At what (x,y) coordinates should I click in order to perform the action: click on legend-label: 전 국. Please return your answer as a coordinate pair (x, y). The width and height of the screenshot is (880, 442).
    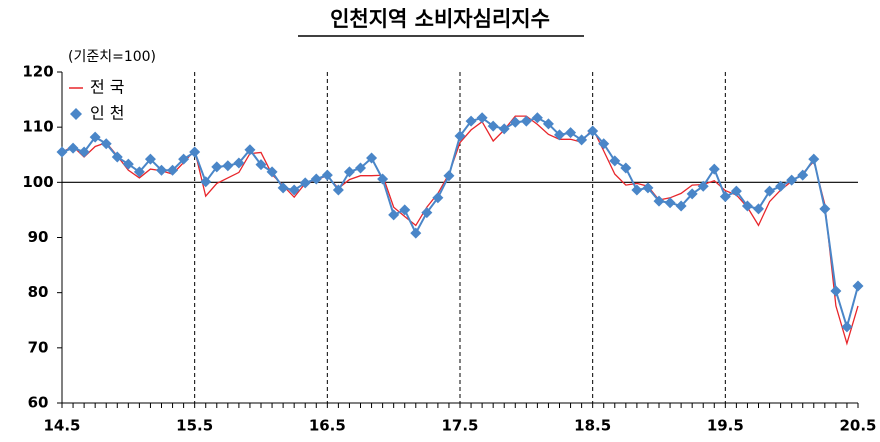
    Looking at the image, I should click on (107, 87).